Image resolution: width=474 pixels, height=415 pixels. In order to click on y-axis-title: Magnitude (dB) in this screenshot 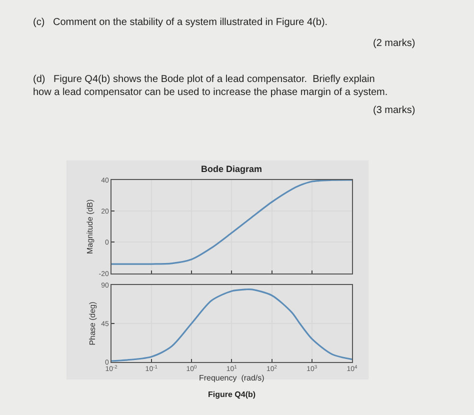, I will do `click(89, 226)`.